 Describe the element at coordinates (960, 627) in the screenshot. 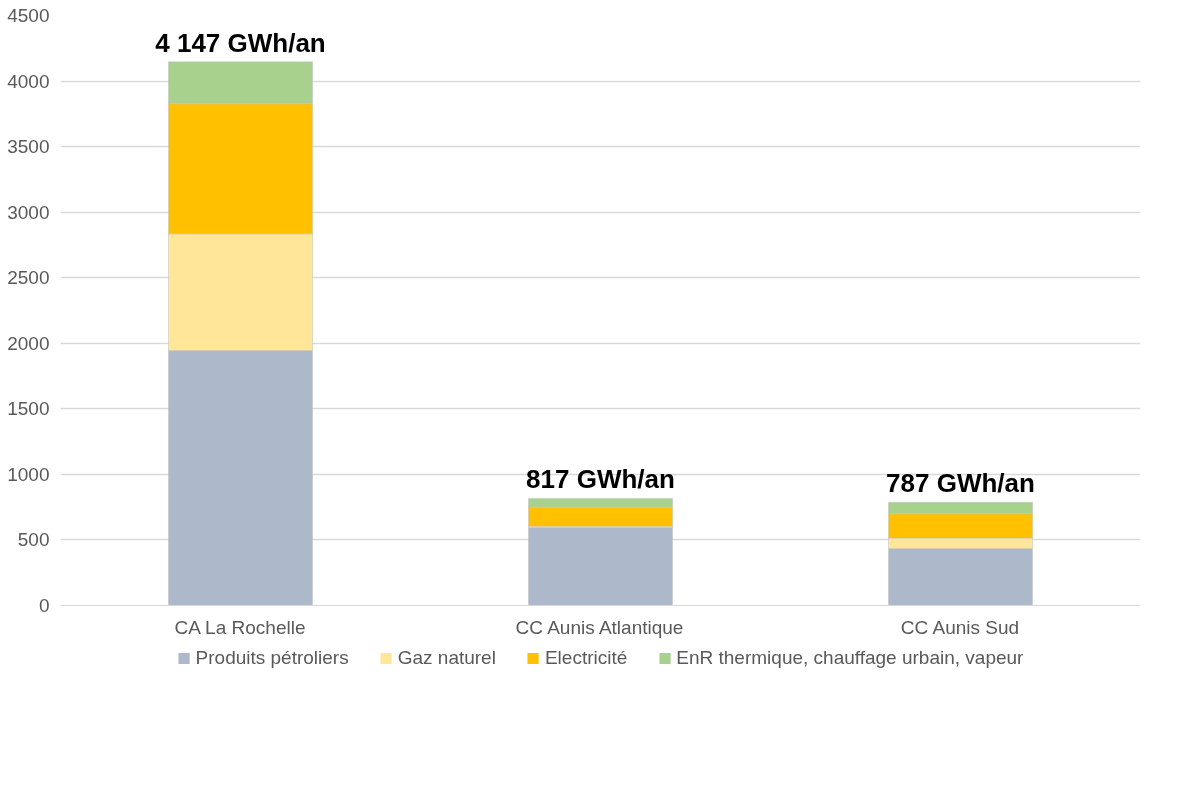

I see `x-tick-label: CC Aunis Sud` at that location.